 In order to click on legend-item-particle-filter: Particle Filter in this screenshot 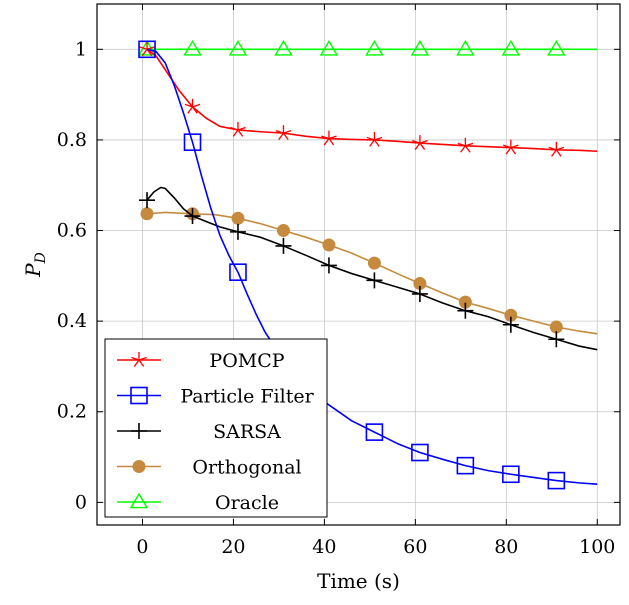, I will do `click(216, 397)`.